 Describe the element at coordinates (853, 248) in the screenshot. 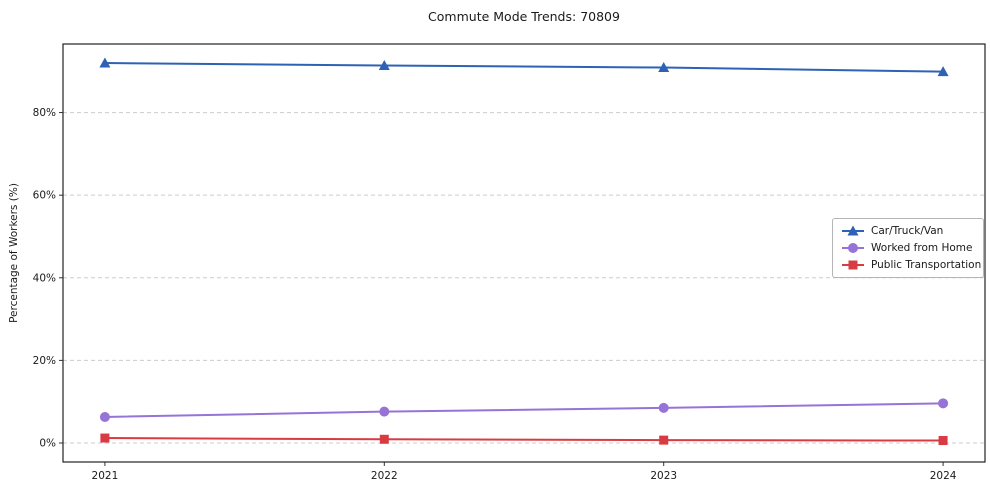

I see `legend-line-circle-icon` at that location.